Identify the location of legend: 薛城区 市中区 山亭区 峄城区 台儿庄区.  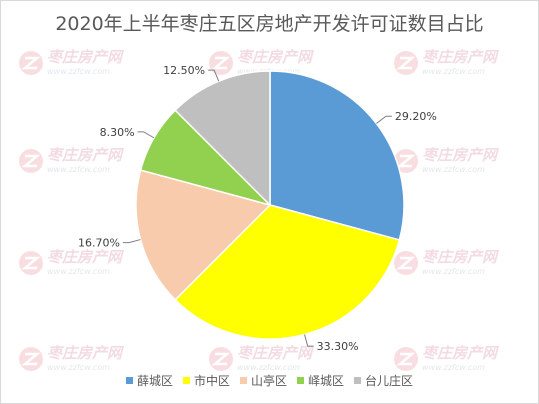
(269, 380).